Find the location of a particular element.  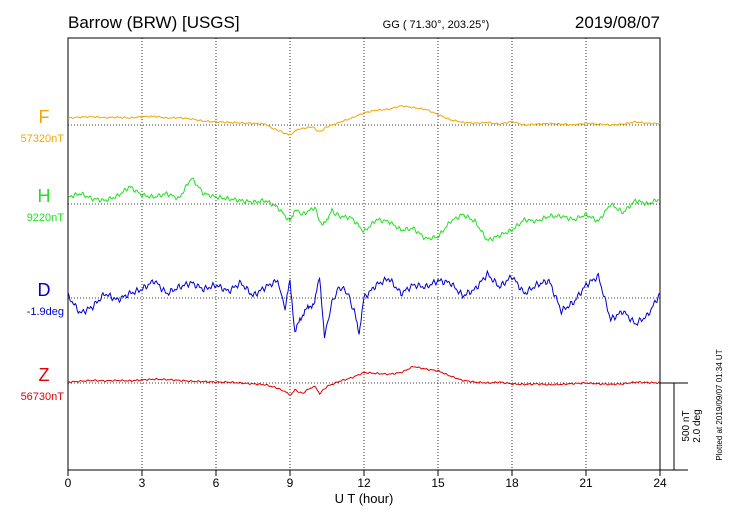

x-axis-ticks: 0 3 6 9 12 15 18 21 24 is located at coordinates (366, 480).